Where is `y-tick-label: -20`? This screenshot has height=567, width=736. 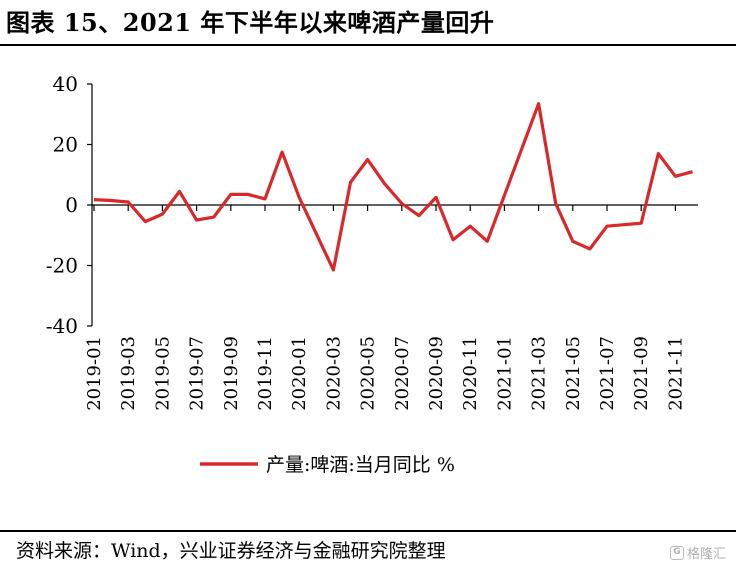
y-tick-label: -20 is located at coordinates (62, 266).